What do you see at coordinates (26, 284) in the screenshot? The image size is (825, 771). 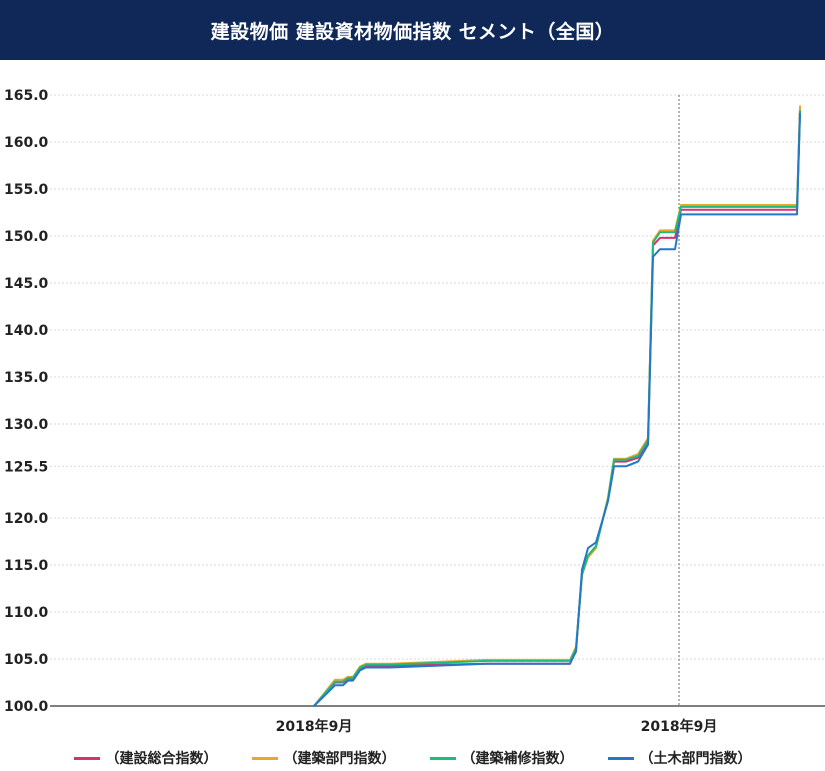 I see `y-tick-label: 145.0` at bounding box center [26, 284].